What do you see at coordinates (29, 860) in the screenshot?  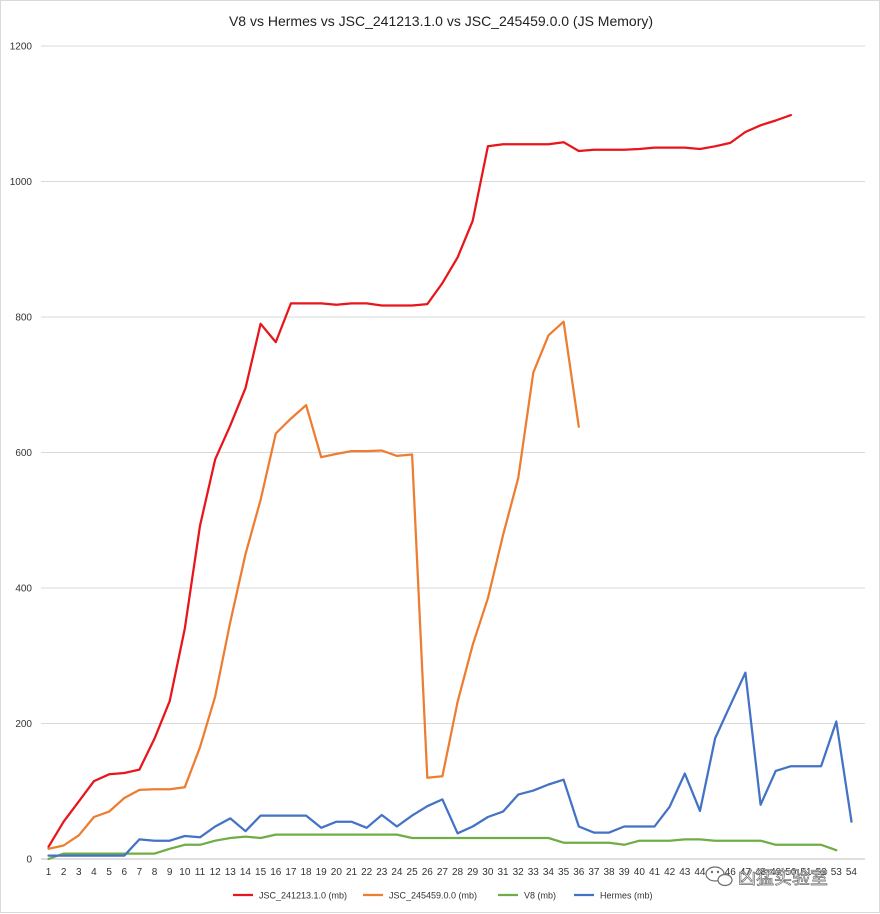 I see `y-tick-label: 0` at bounding box center [29, 860].